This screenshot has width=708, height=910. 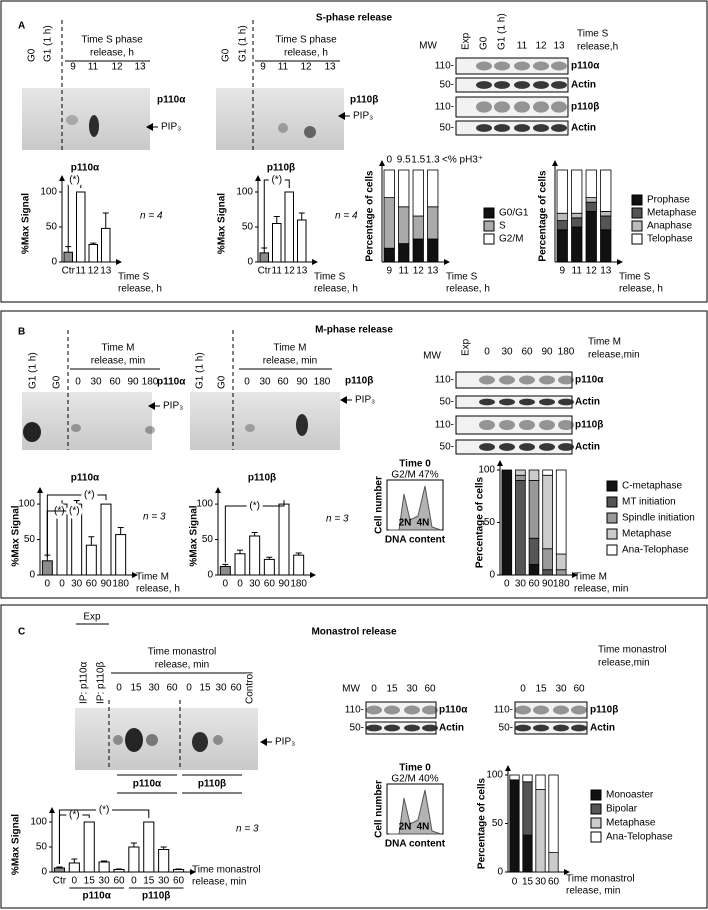 What do you see at coordinates (133, 382) in the screenshot?
I see `lane-label: 90` at bounding box center [133, 382].